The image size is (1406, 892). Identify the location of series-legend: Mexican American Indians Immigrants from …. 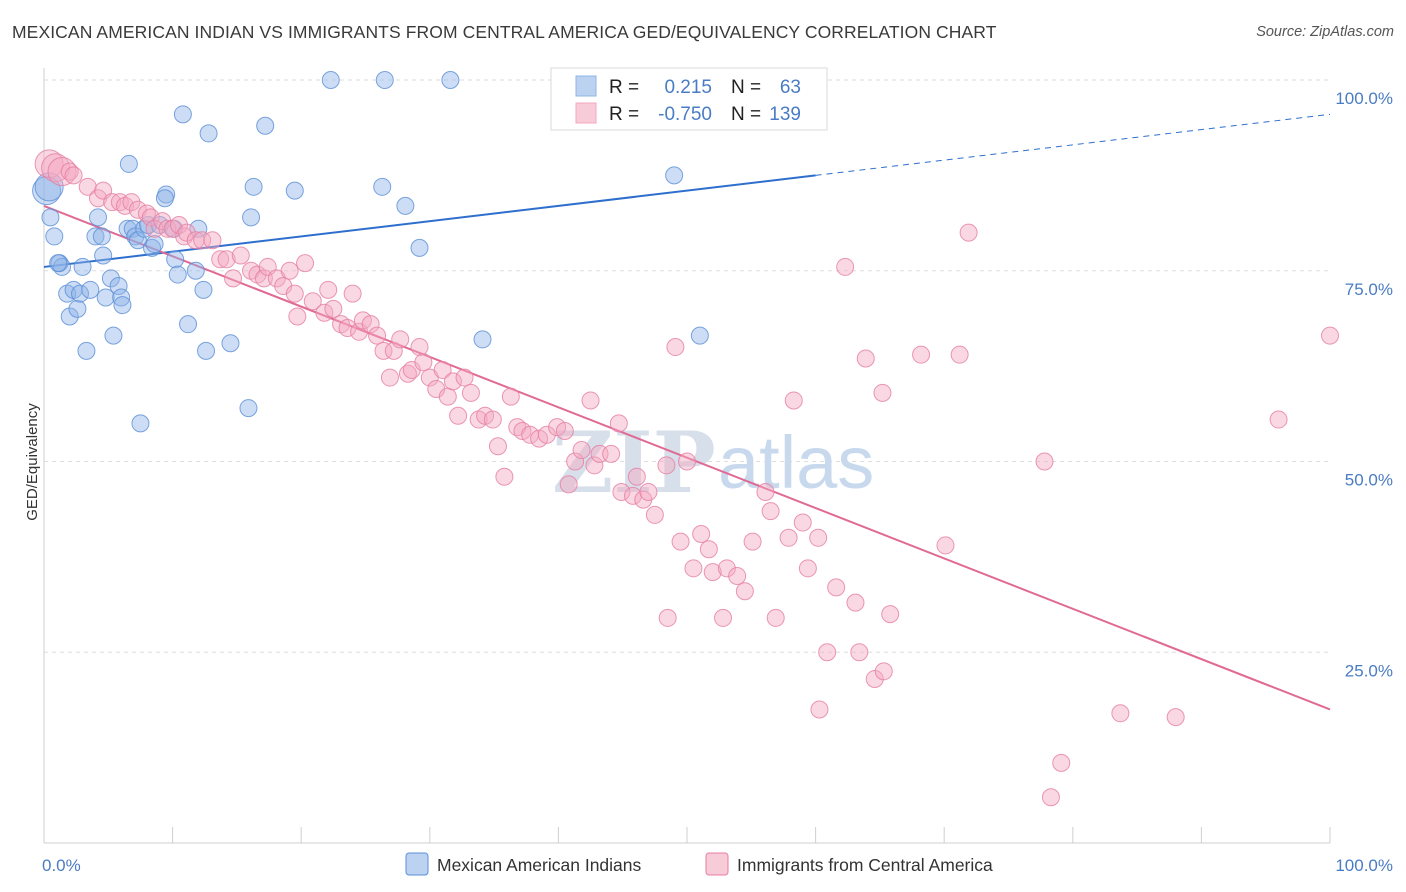
(699, 864).